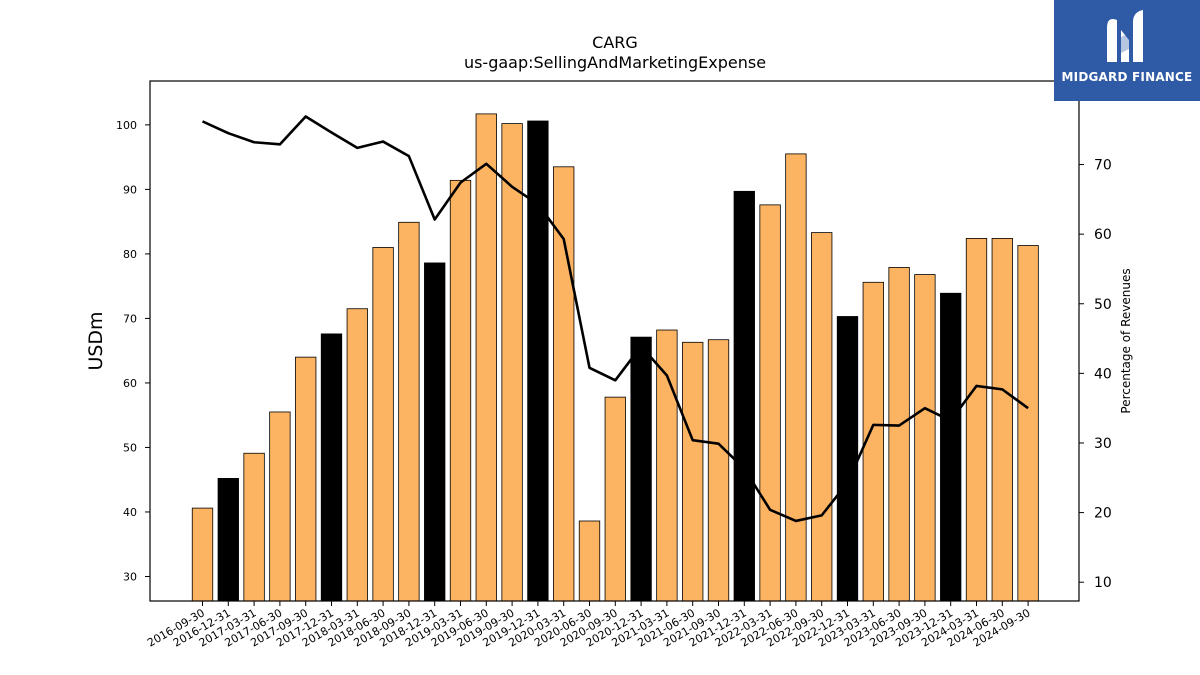 This screenshot has height=675, width=1200. Describe the element at coordinates (130, 512) in the screenshot. I see `y-tick-label: 40` at that location.